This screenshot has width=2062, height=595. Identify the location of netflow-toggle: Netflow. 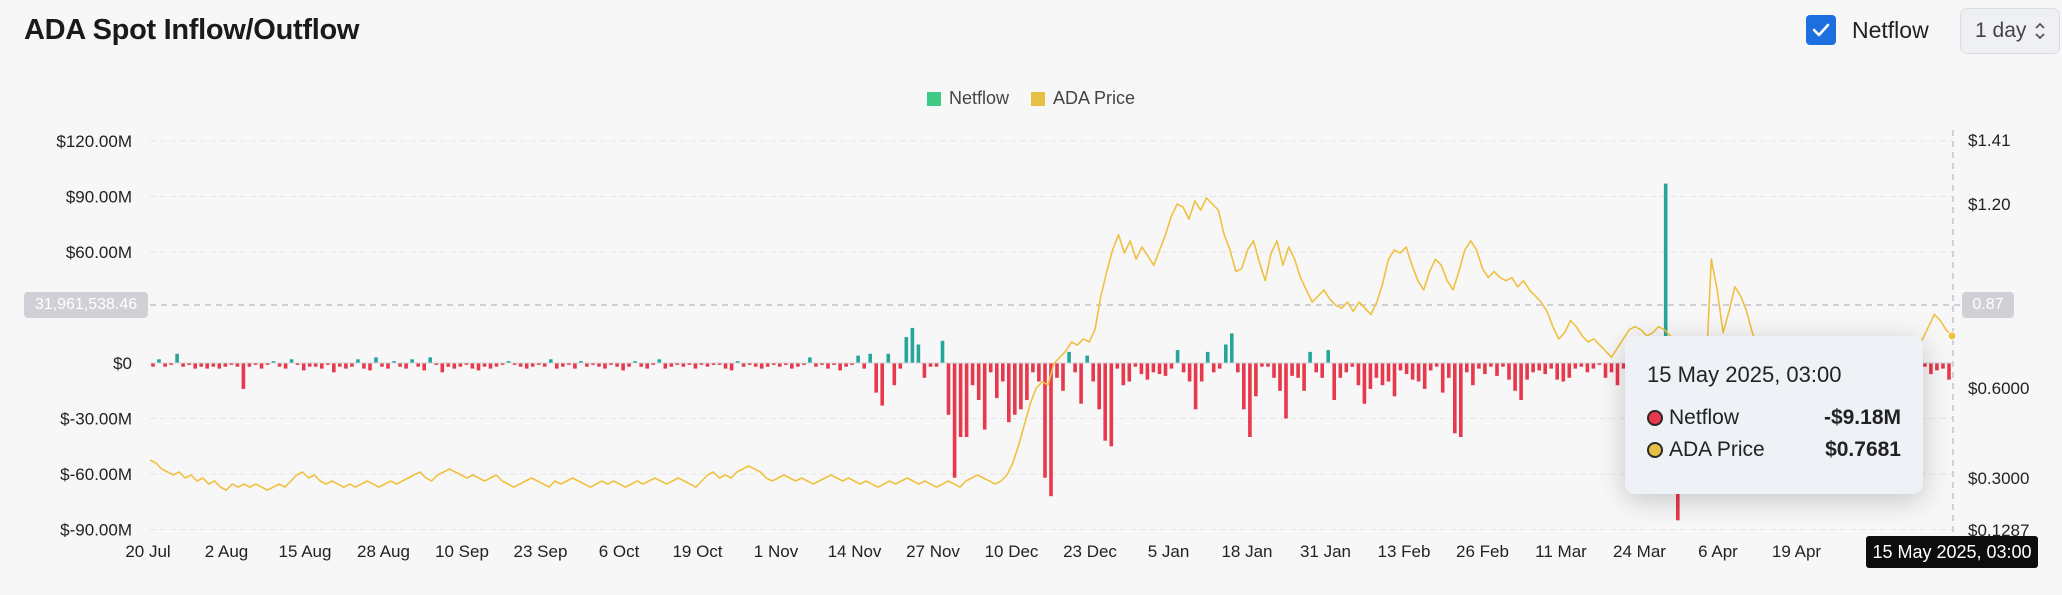
(1867, 30).